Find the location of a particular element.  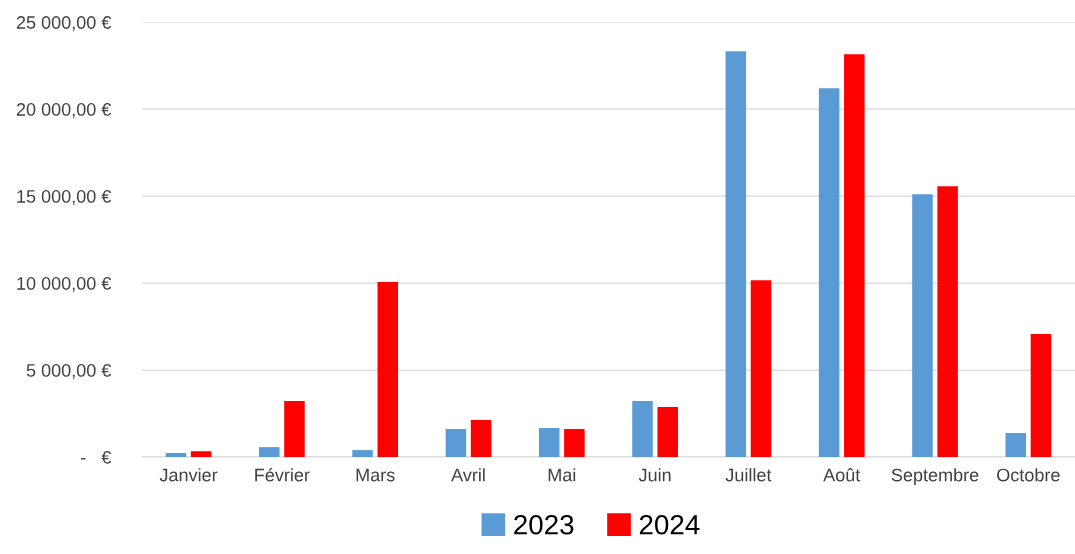

y-tick-label: 5 000,00 € is located at coordinates (69, 371).